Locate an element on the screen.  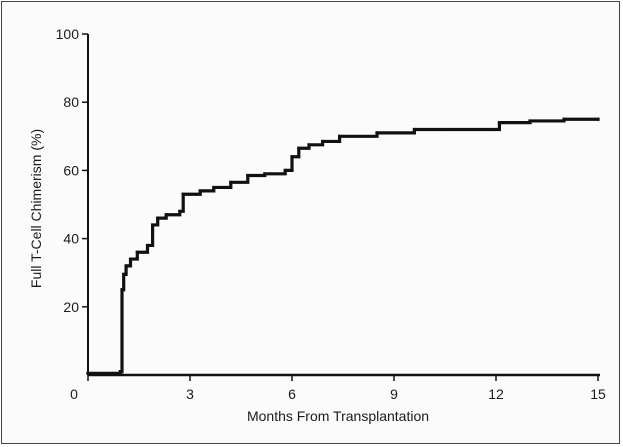
x-tick-label: 3 is located at coordinates (190, 394).